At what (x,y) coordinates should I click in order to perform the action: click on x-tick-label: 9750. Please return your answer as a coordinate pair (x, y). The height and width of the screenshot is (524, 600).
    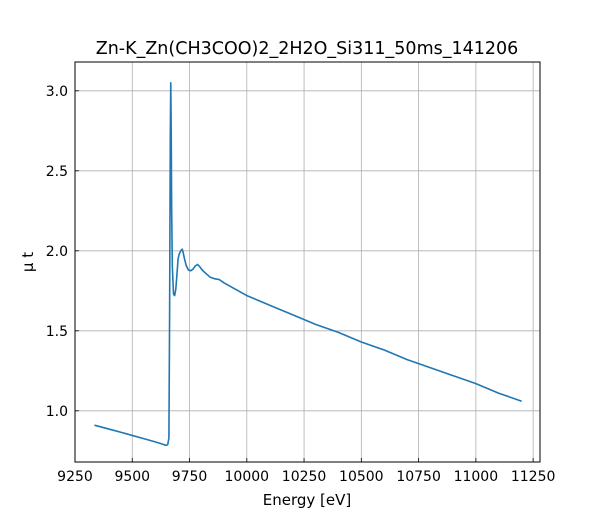
    Looking at the image, I should click on (190, 477).